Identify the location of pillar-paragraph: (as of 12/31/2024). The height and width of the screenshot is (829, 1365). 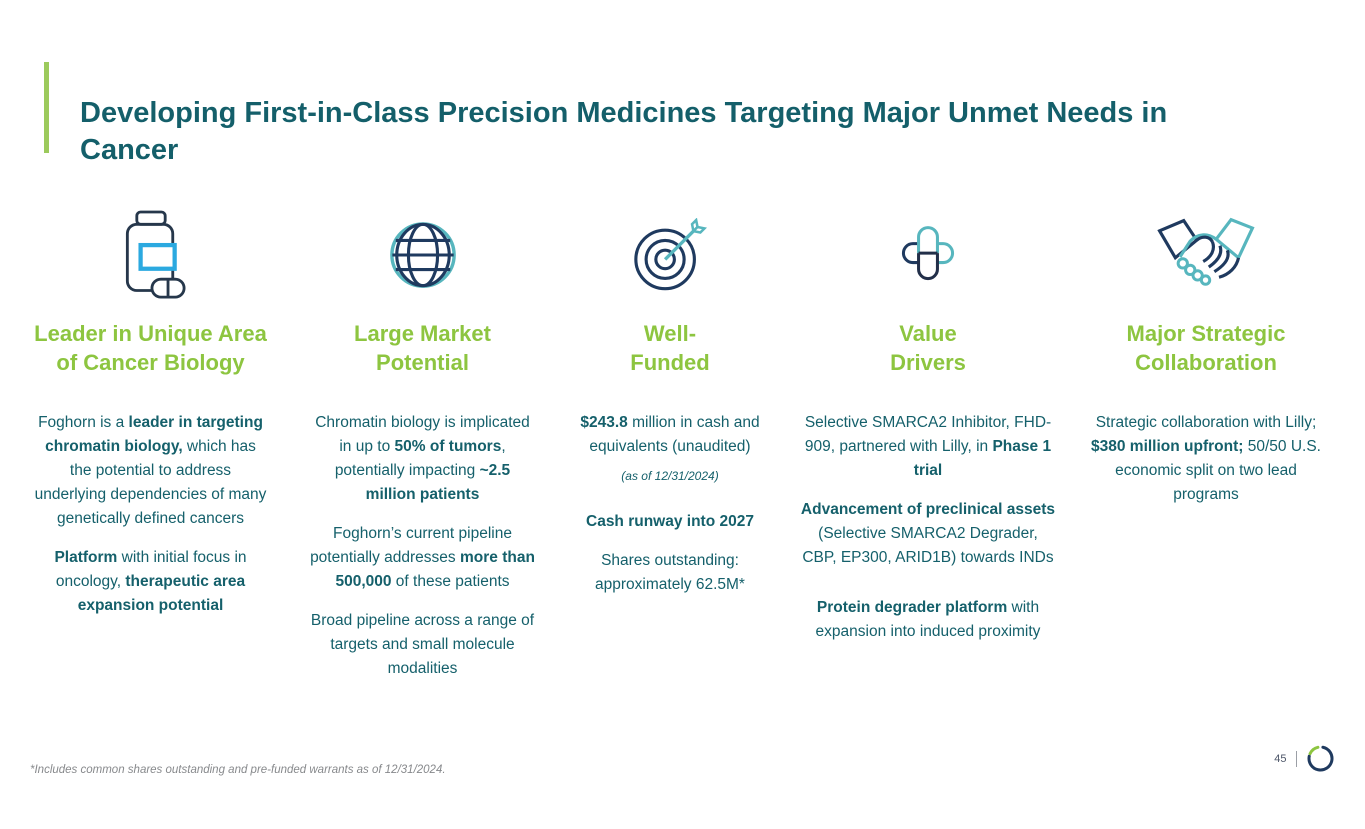
(670, 476).